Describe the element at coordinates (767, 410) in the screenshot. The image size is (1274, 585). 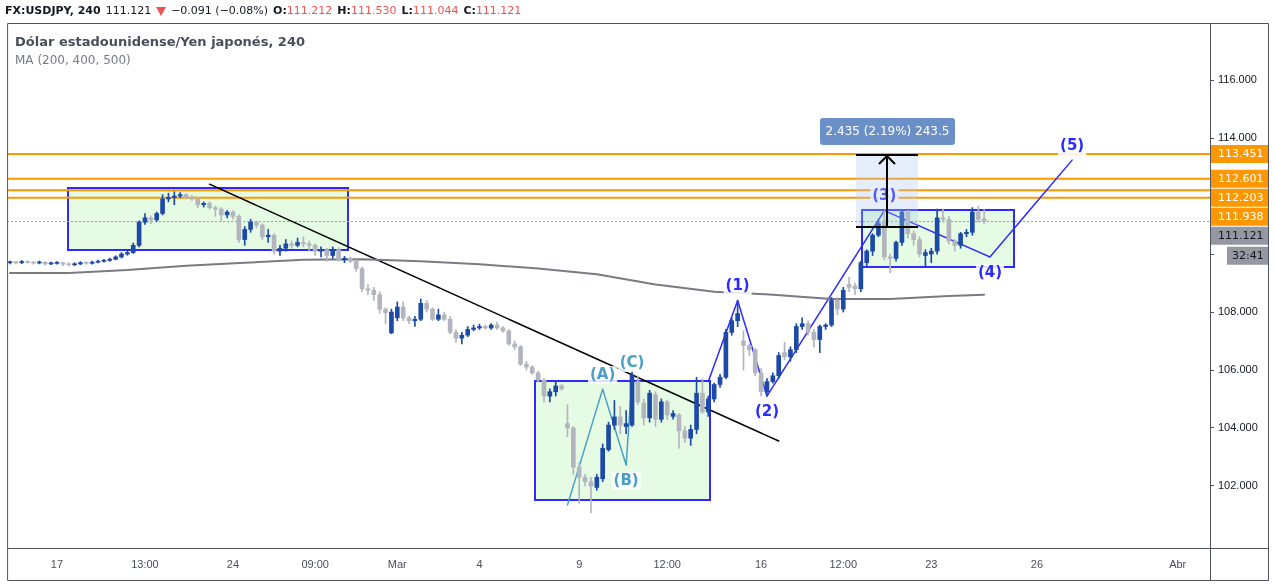
I see `annotation: (2)` at that location.